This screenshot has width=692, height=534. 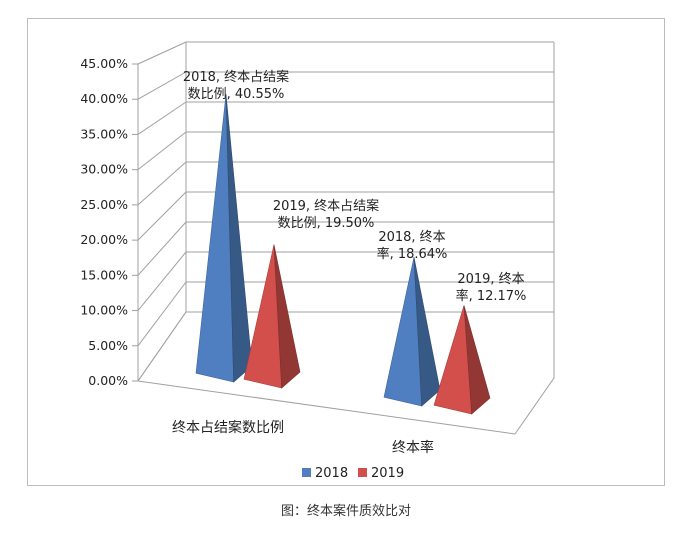 I want to click on data-label-line: 数比例, 40.55%, so click(x=236, y=94).